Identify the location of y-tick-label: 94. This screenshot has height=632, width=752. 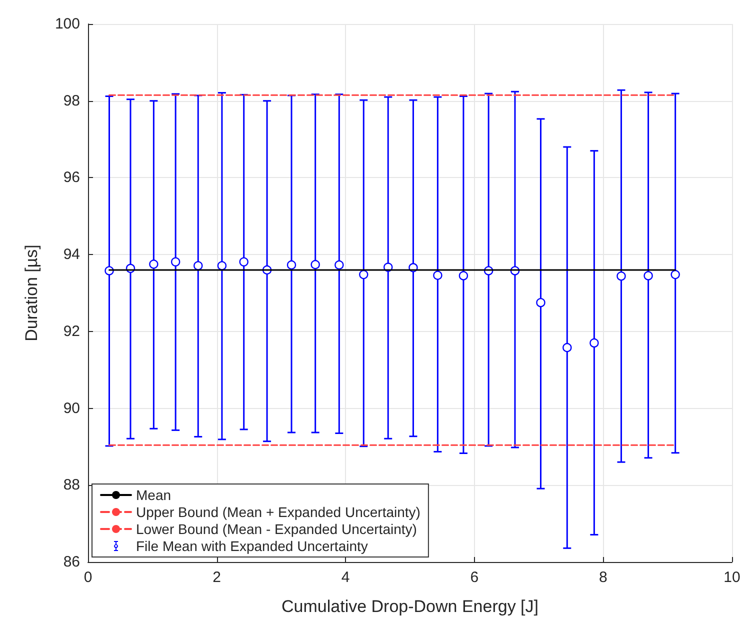
(71, 255).